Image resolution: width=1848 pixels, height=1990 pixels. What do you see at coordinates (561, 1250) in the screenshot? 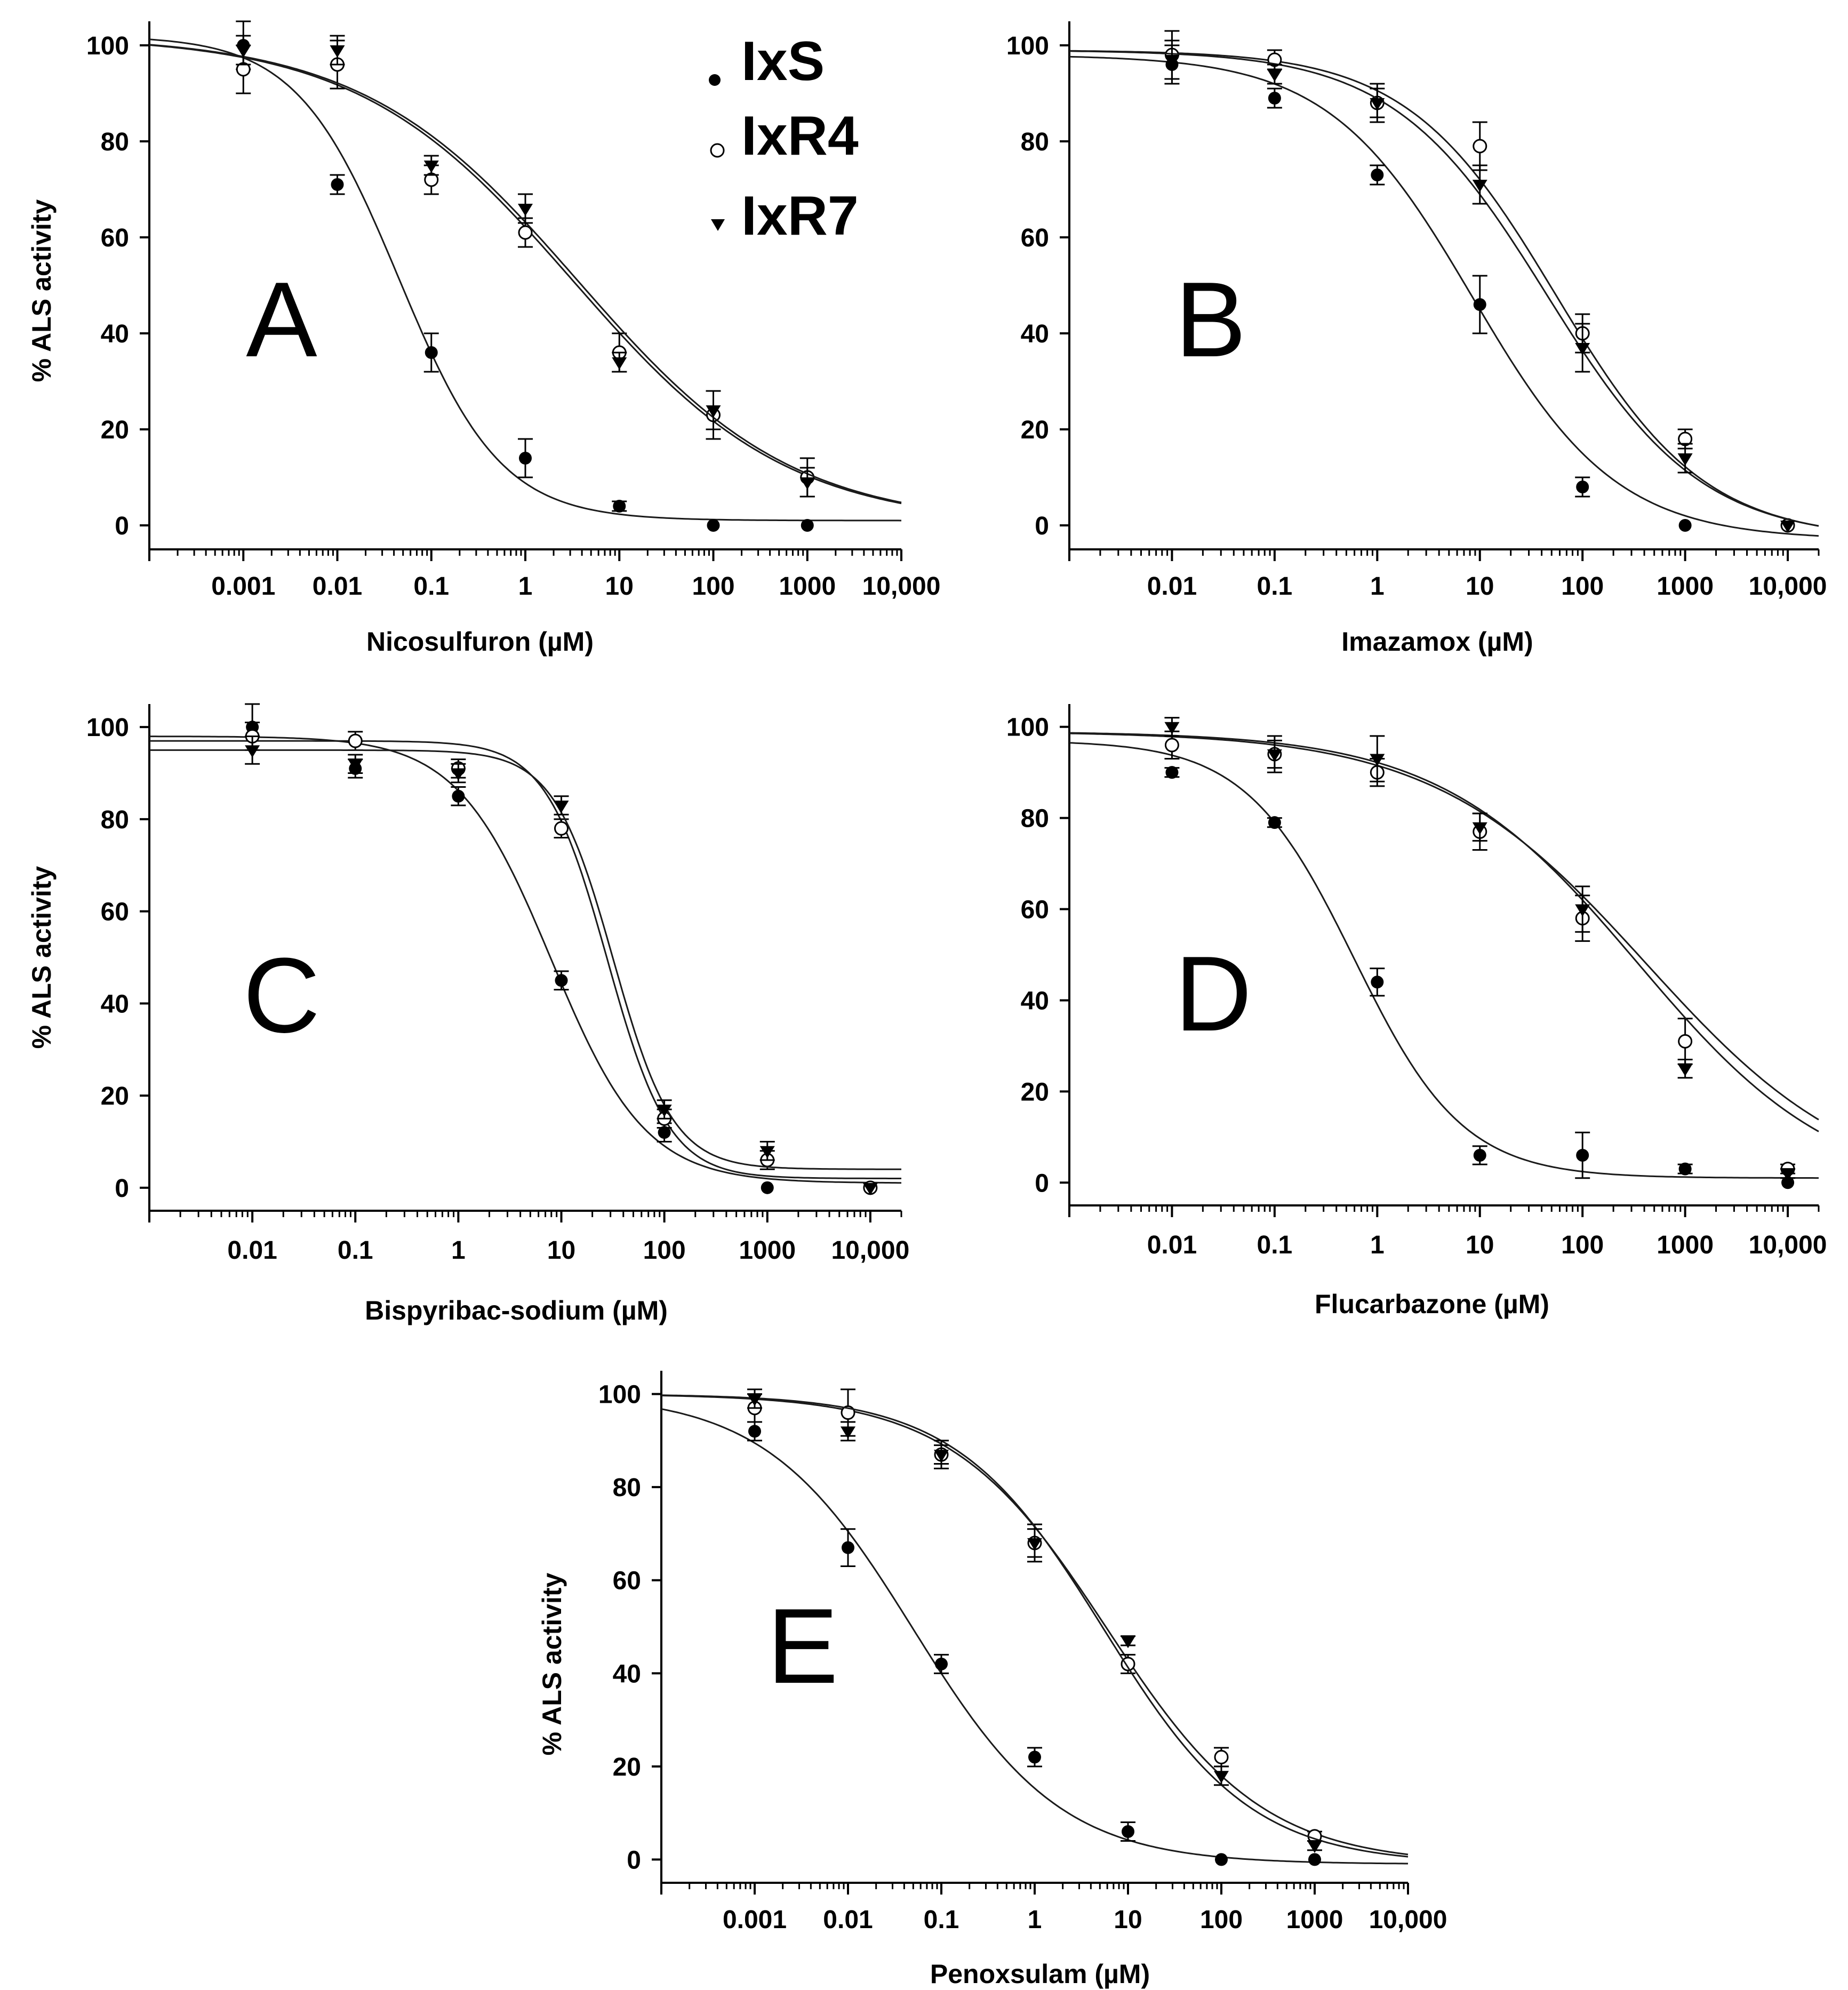
I see `panel-c-x-tick-label: 10` at bounding box center [561, 1250].